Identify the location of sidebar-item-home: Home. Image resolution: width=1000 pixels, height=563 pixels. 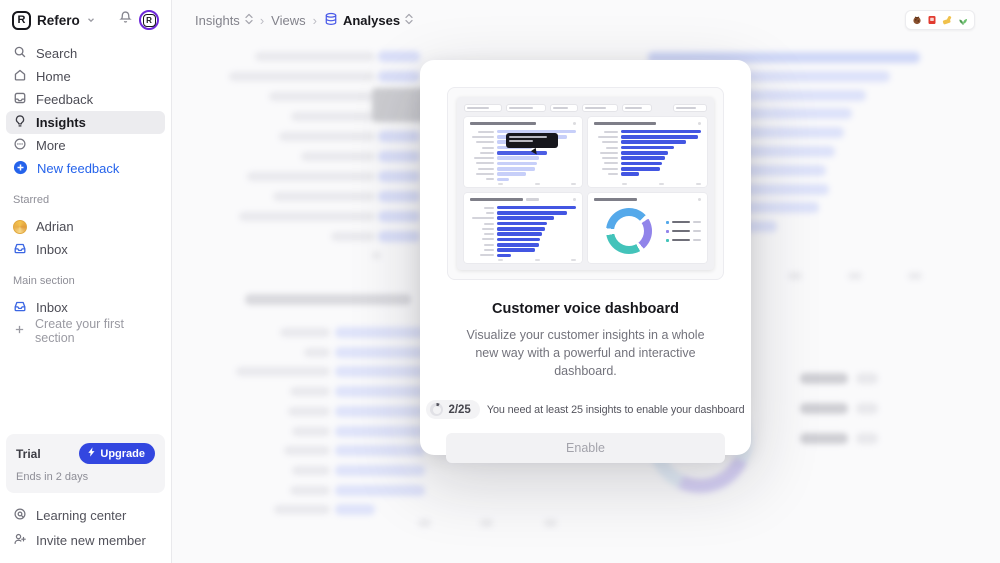
(85, 76).